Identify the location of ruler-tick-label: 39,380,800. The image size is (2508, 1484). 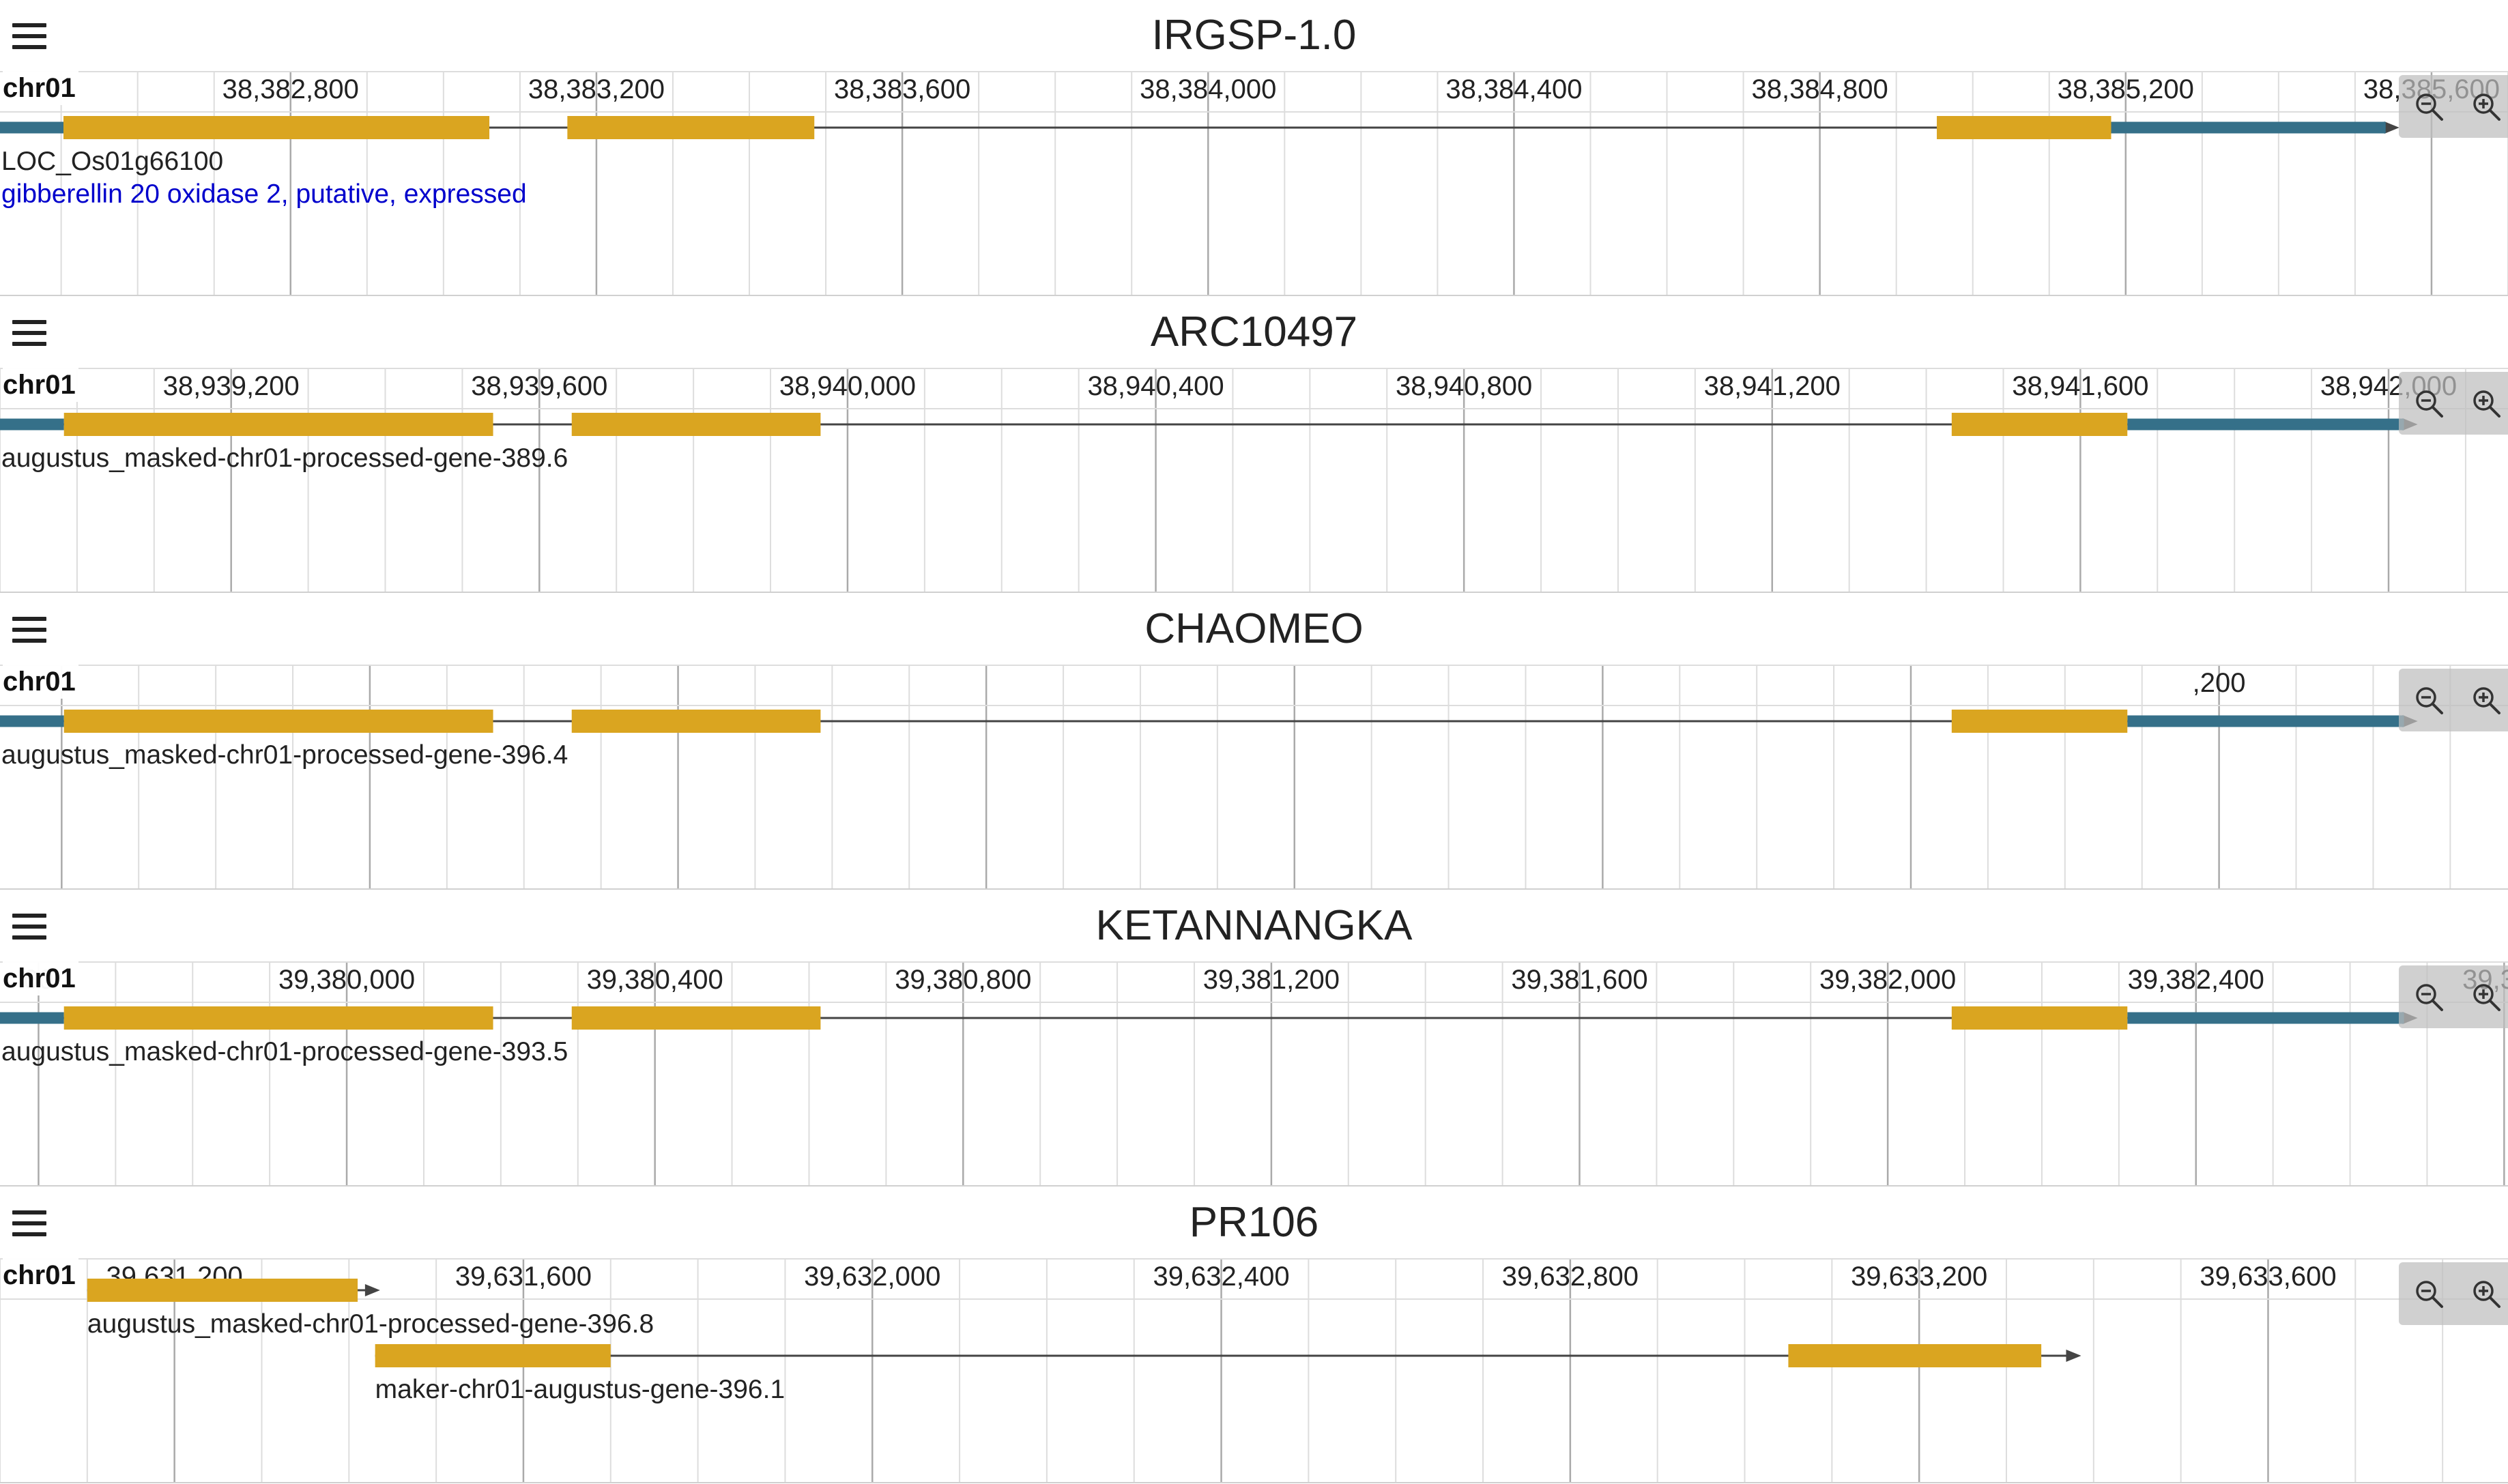
(963, 980).